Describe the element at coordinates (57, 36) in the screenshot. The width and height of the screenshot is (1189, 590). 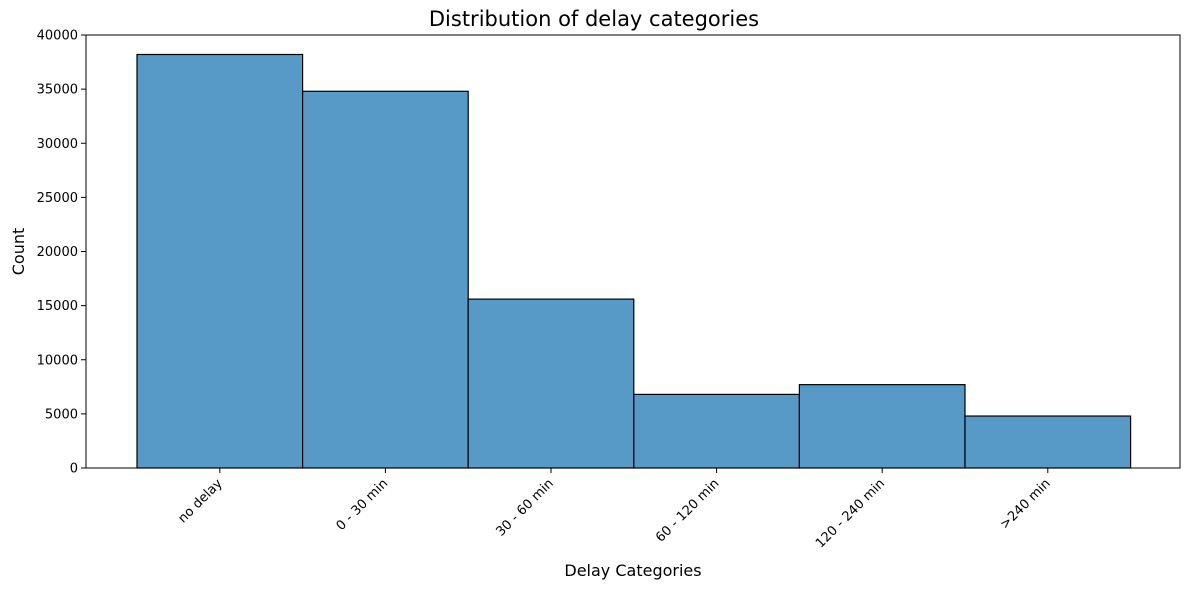
I see `y-tick-label-8: 40000` at that location.